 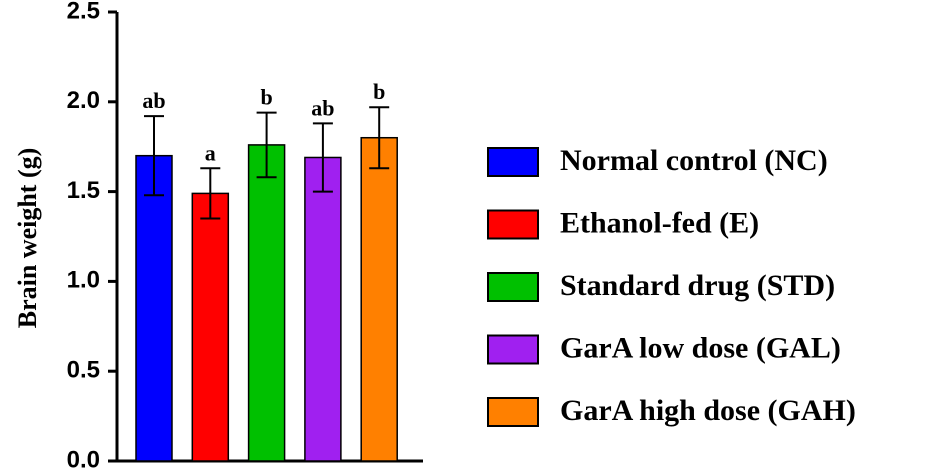 What do you see at coordinates (83, 370) in the screenshot?
I see `y-tick-label: 0.5` at bounding box center [83, 370].